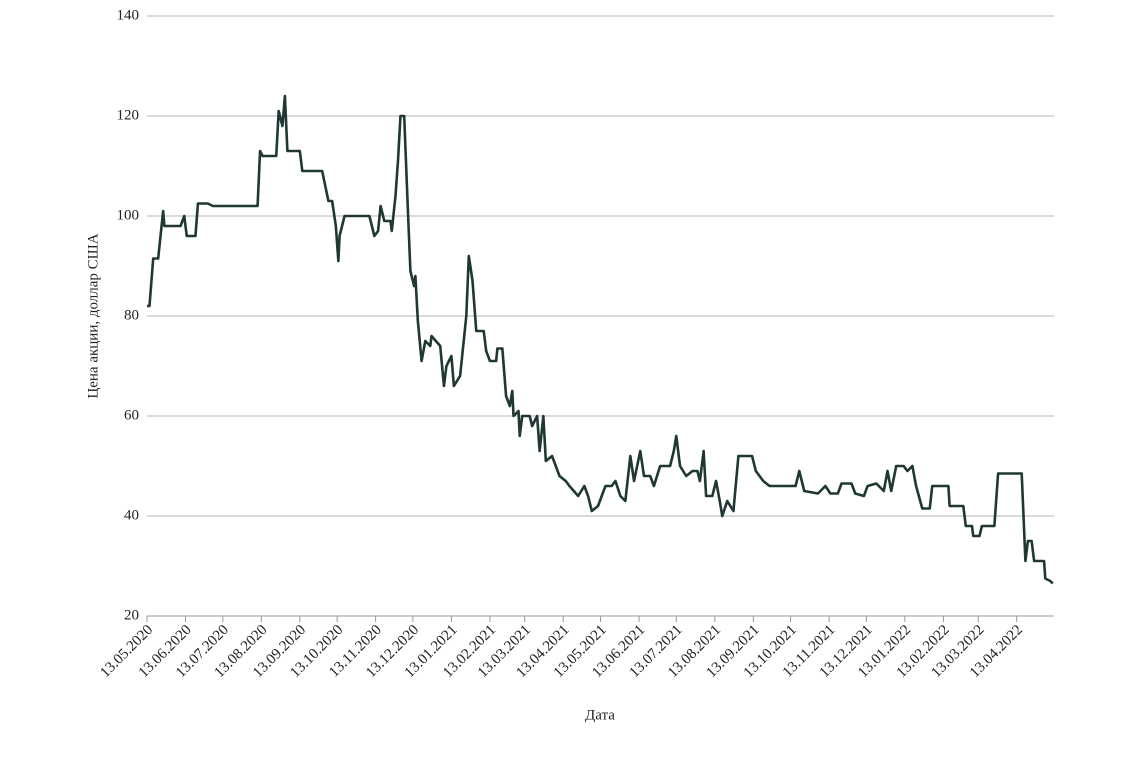 The width and height of the screenshot is (1128, 759). I want to click on y-tick-label: 140, so click(128, 15).